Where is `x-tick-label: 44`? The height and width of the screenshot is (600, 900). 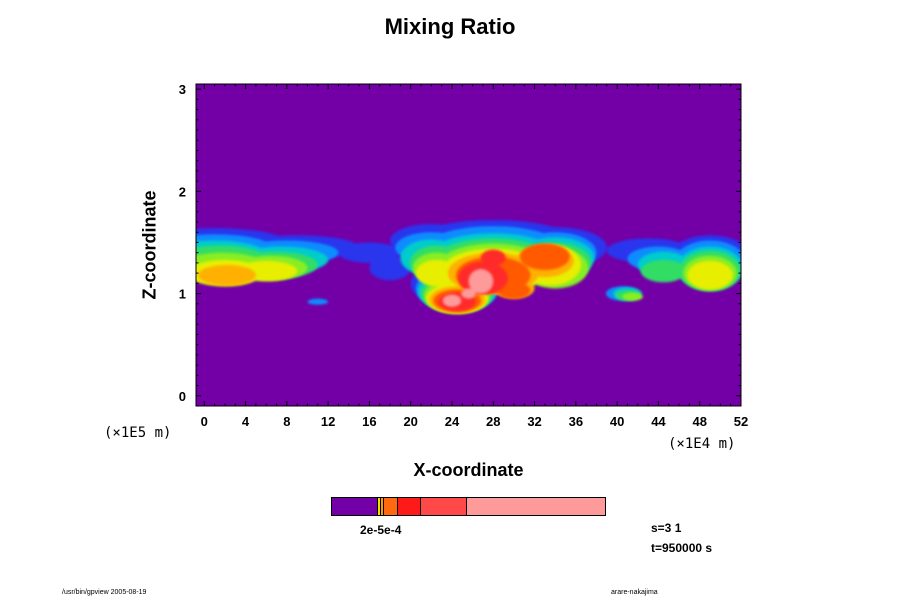
x-tick-label: 44 is located at coordinates (658, 421).